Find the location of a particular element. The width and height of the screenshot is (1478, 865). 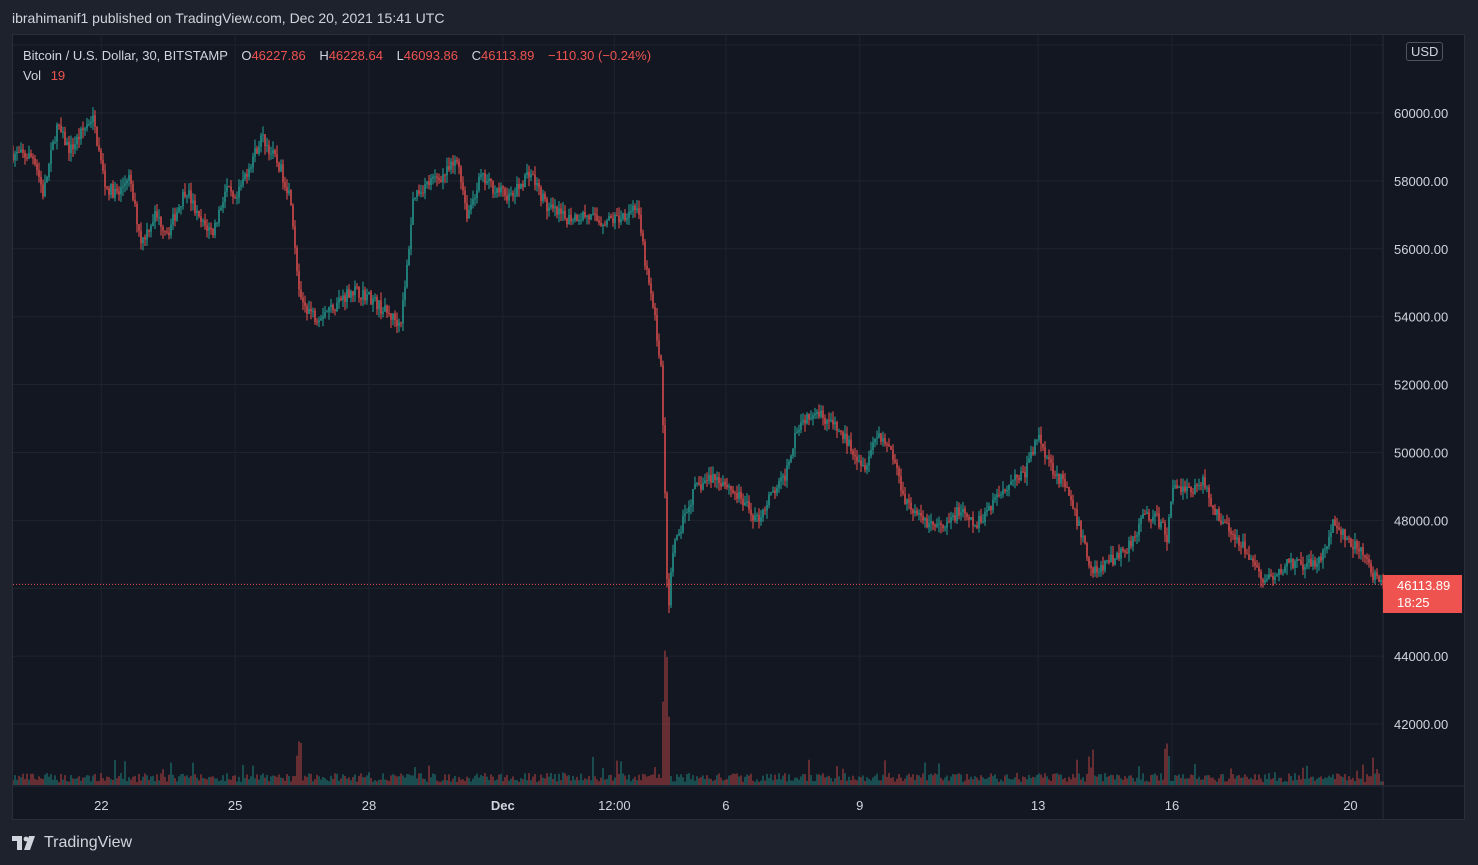

tradingview-logo: TradingView is located at coordinates (72, 843).